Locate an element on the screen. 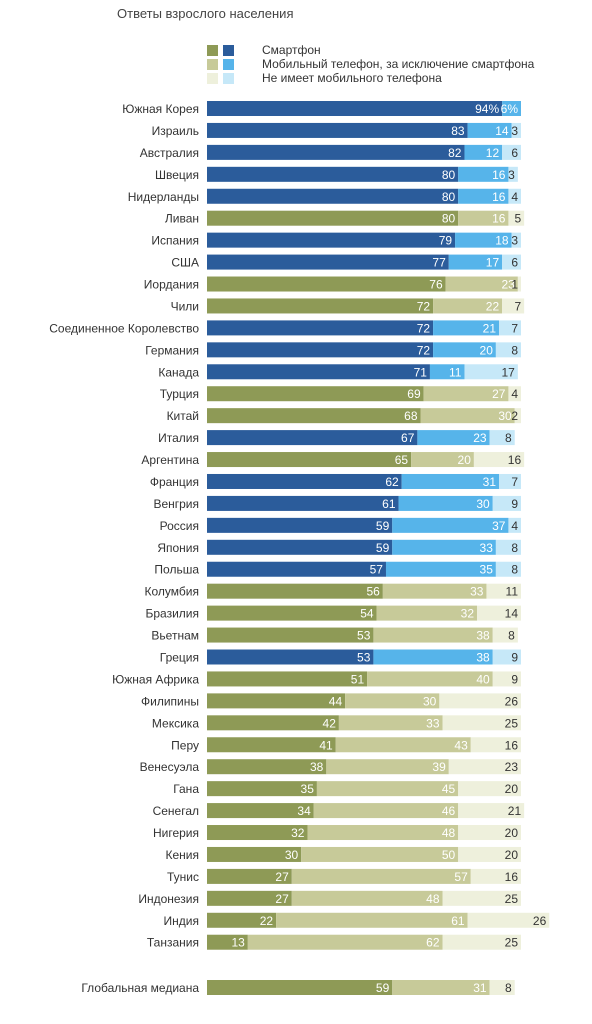  data-label: 7 is located at coordinates (514, 328).